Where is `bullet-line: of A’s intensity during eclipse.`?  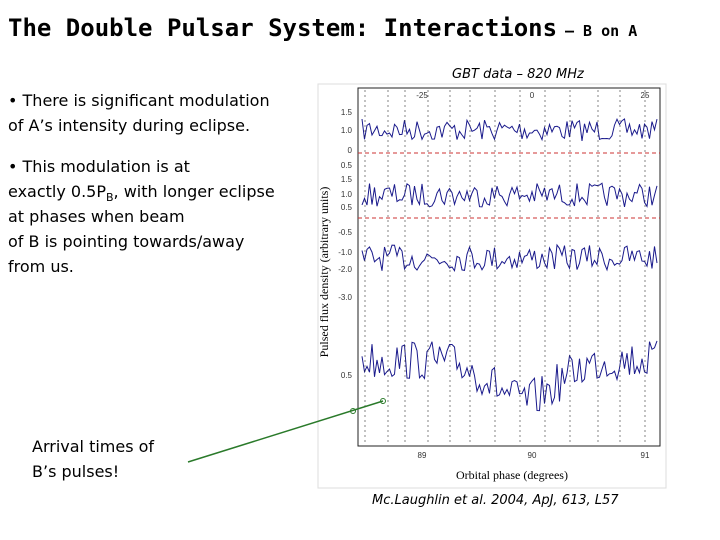 bullet-line: of A’s intensity during eclipse. is located at coordinates (129, 125).